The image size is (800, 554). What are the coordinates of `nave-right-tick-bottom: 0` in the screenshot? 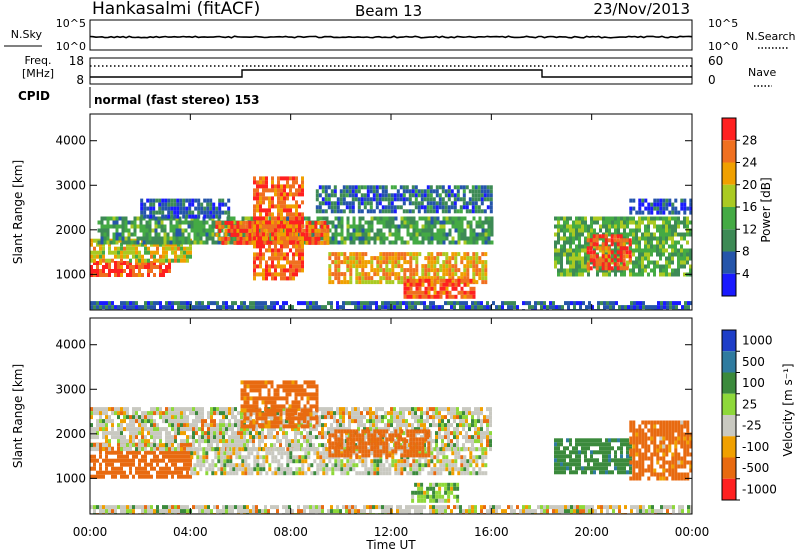 It's located at (712, 80).